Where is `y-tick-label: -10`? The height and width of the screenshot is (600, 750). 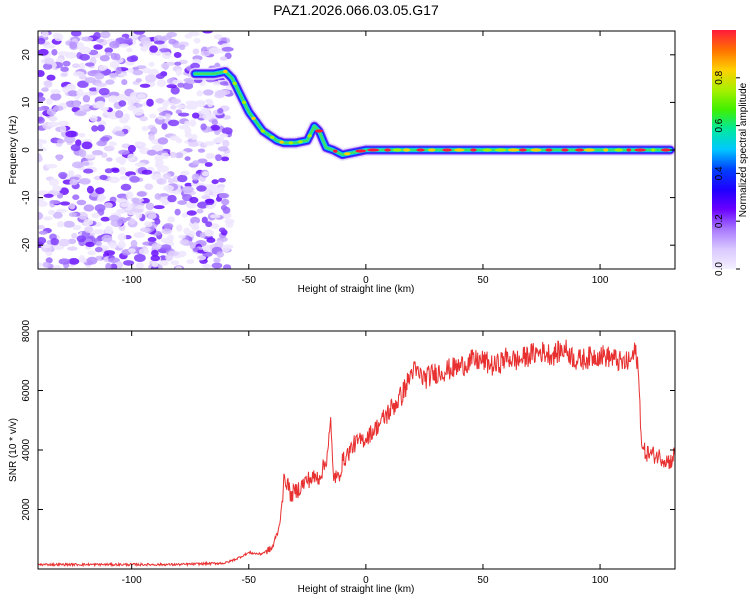 y-tick-label: -10 is located at coordinates (26, 197).